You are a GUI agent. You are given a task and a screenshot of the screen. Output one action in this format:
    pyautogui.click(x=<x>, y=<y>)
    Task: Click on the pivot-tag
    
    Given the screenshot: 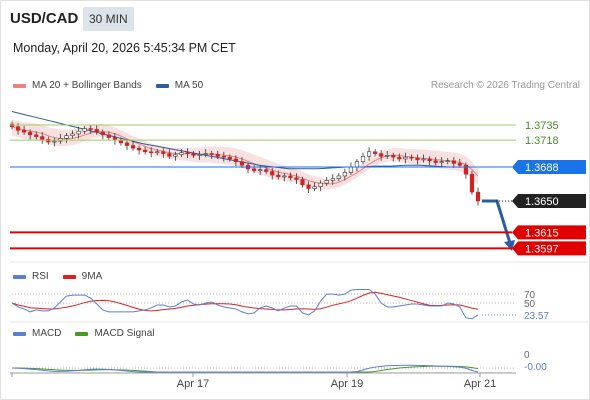 What is the action you would take?
    pyautogui.click(x=549, y=167)
    